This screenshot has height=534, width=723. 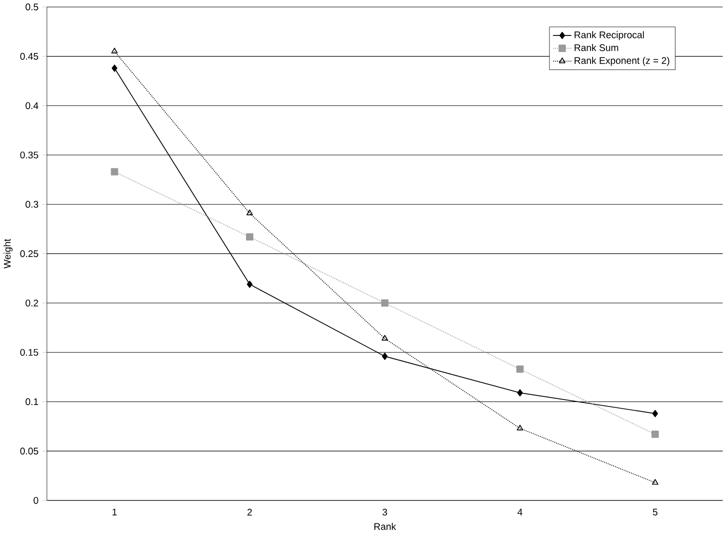 What do you see at coordinates (32, 204) in the screenshot?
I see `y-tick-label: 0.3` at bounding box center [32, 204].